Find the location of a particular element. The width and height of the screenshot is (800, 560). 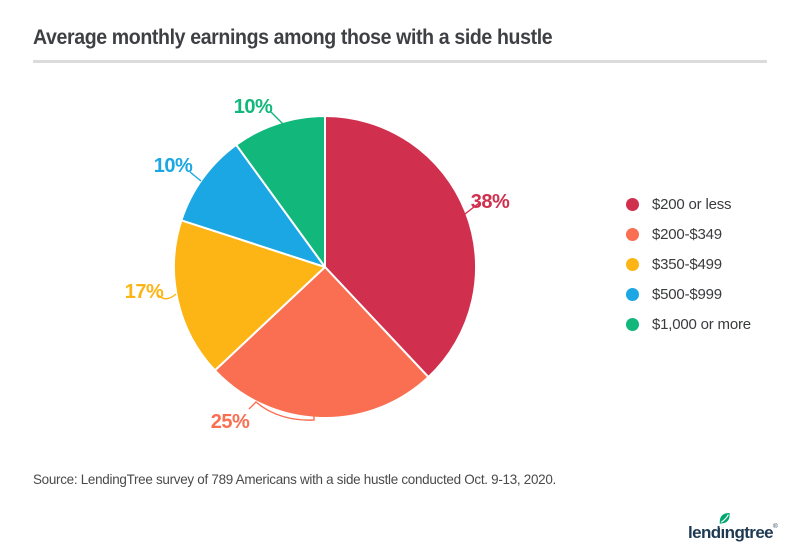

legend-row: $200-$349 is located at coordinates (688, 234).